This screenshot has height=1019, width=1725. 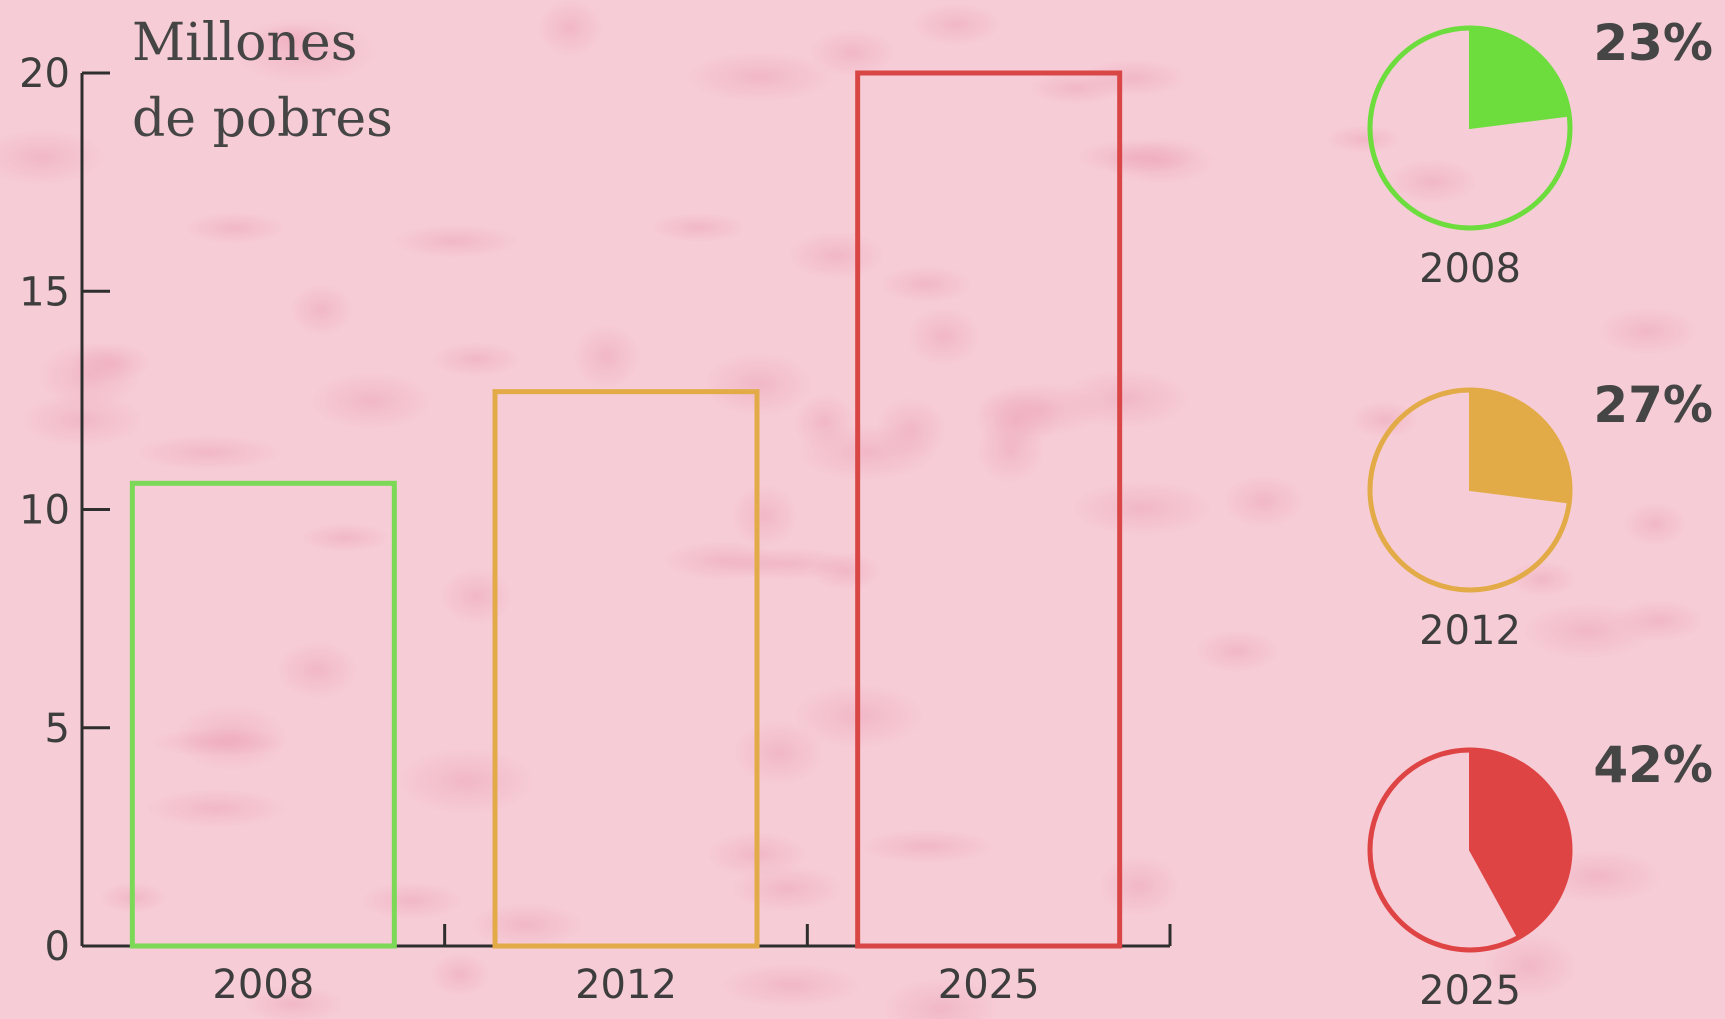 I want to click on y-tick-label: 20, so click(x=44, y=74).